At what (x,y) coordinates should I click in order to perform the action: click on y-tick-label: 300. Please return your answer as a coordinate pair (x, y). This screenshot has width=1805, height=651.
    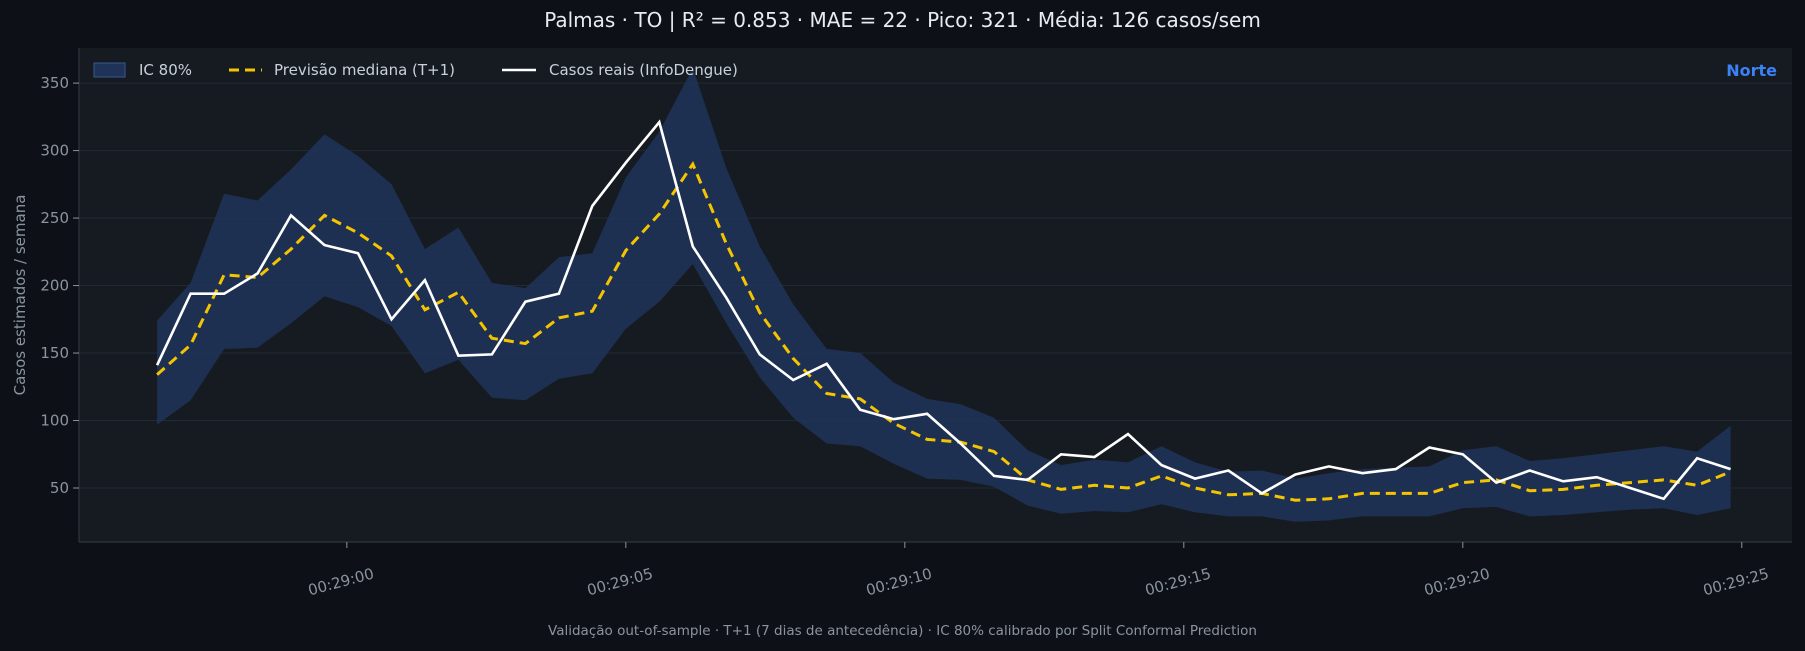
    Looking at the image, I should click on (54, 151).